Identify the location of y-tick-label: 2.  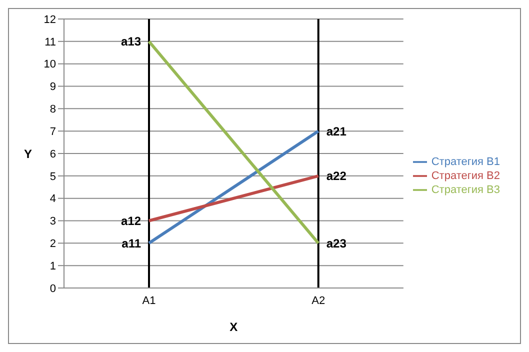
(53, 244).